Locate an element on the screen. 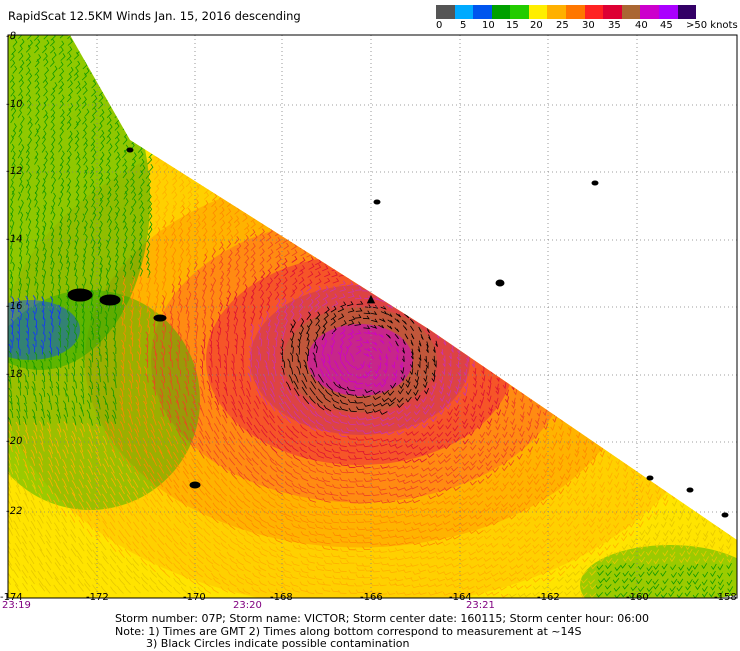  longitude-label: -160 is located at coordinates (637, 597).